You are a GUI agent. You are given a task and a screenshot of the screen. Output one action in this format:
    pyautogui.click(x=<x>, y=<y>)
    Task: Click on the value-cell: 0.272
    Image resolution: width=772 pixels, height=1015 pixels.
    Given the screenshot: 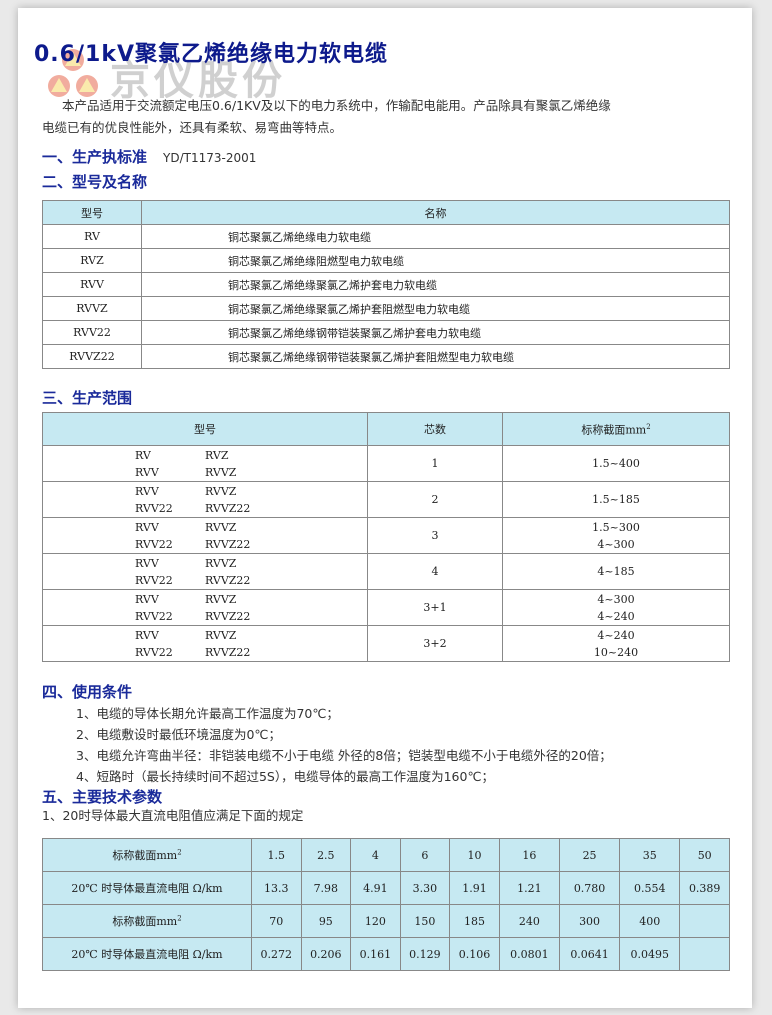 What is the action you would take?
    pyautogui.click(x=276, y=954)
    